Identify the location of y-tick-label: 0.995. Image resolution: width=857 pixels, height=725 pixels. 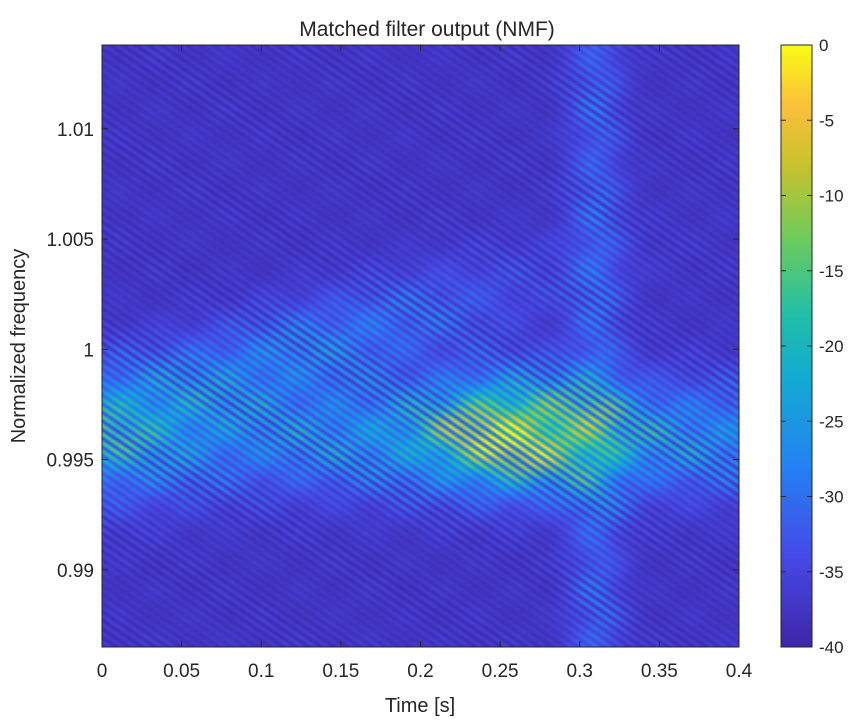
(70, 461).